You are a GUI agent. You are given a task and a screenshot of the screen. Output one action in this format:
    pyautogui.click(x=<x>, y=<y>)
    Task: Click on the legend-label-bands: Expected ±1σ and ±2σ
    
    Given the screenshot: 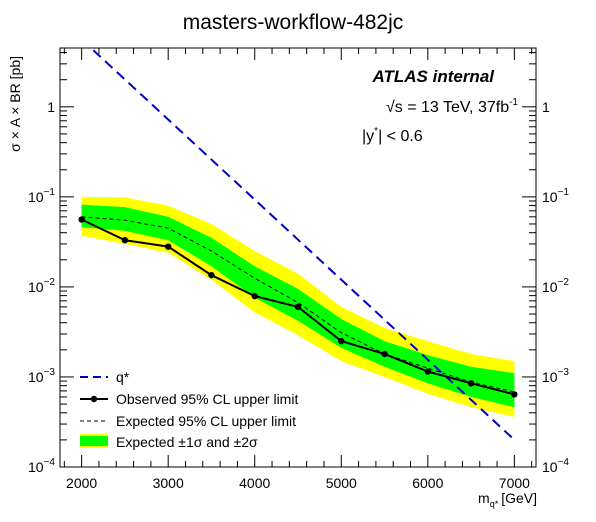 What is the action you would take?
    pyautogui.click(x=187, y=442)
    